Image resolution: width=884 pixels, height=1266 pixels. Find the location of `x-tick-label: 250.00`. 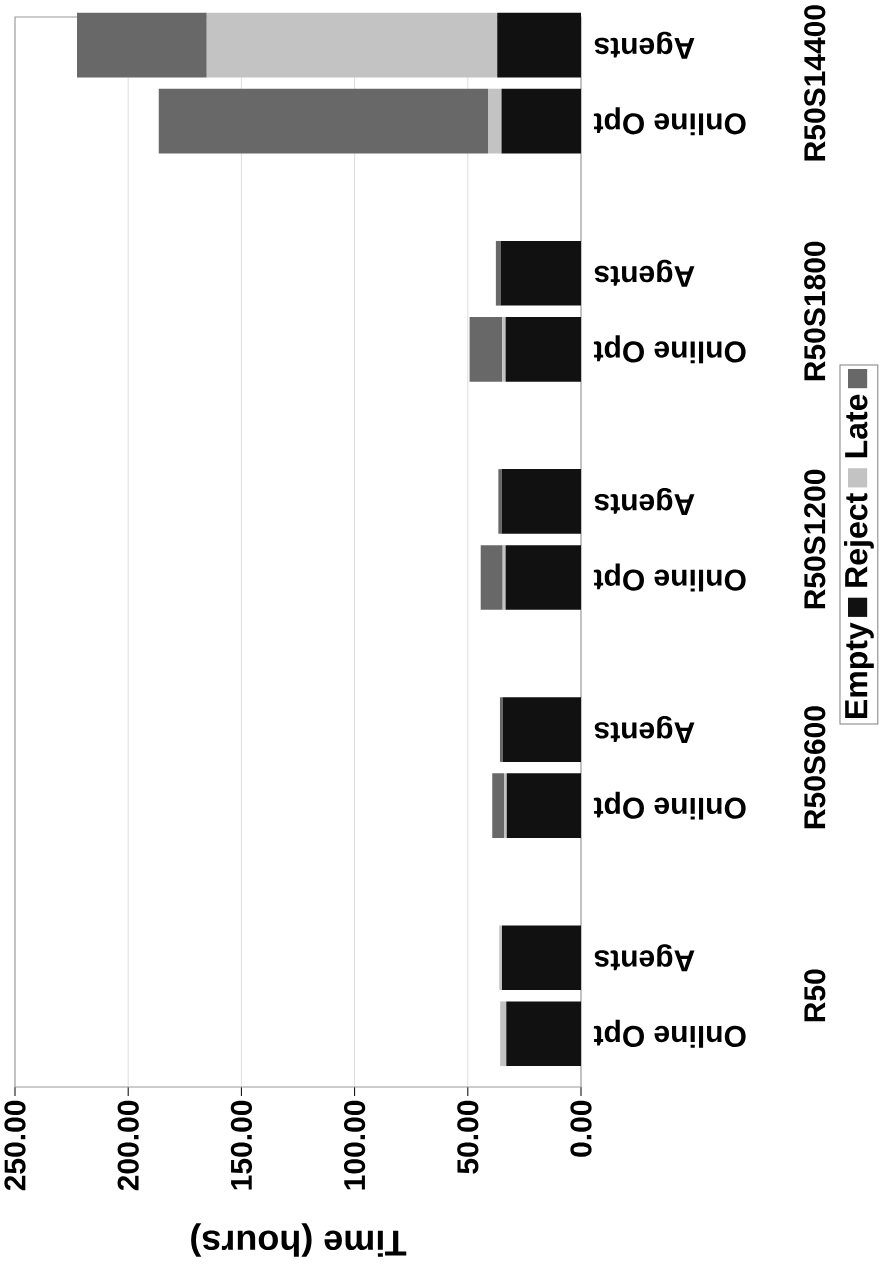

x-tick-label: 250.00 is located at coordinates (15, 1145).